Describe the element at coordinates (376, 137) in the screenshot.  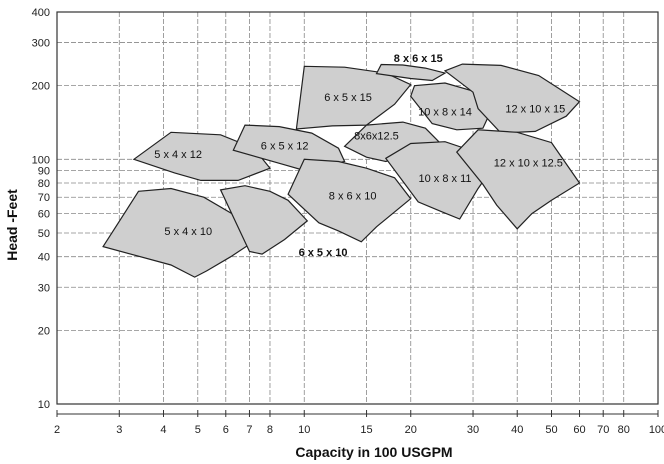
I see `region-label: 8x6x12.5` at that location.